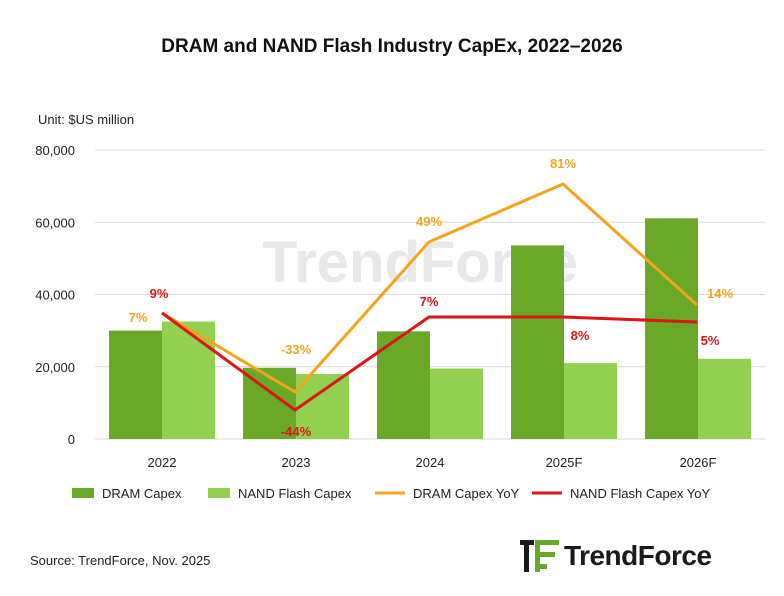  What do you see at coordinates (296, 462) in the screenshot?
I see `x-tick-label: 2023` at bounding box center [296, 462].